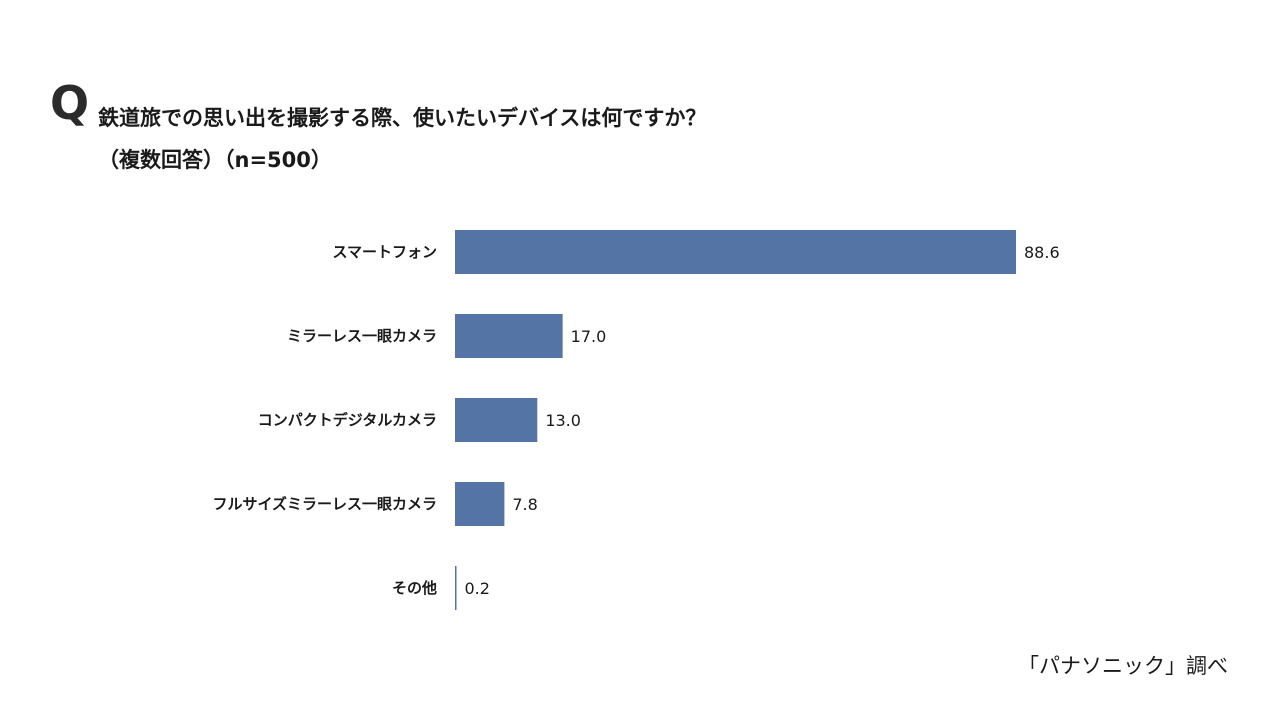 The image size is (1280, 720). I want to click on value-label: 7.8, so click(524, 504).